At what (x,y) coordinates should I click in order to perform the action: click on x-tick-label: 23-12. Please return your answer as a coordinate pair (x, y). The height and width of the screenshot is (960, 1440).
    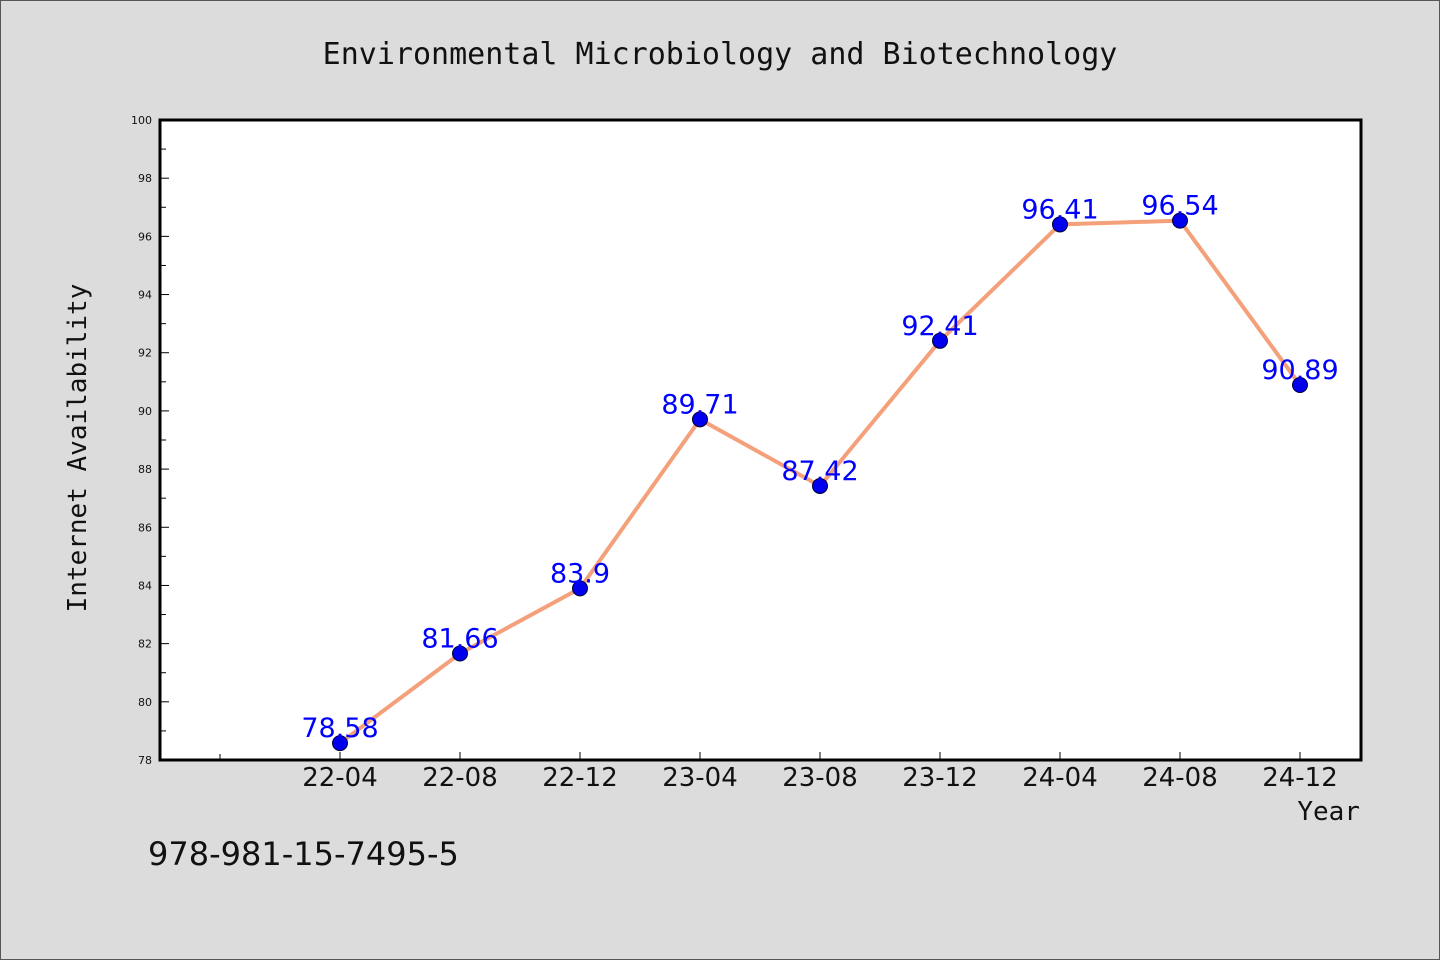
    Looking at the image, I should click on (940, 778).